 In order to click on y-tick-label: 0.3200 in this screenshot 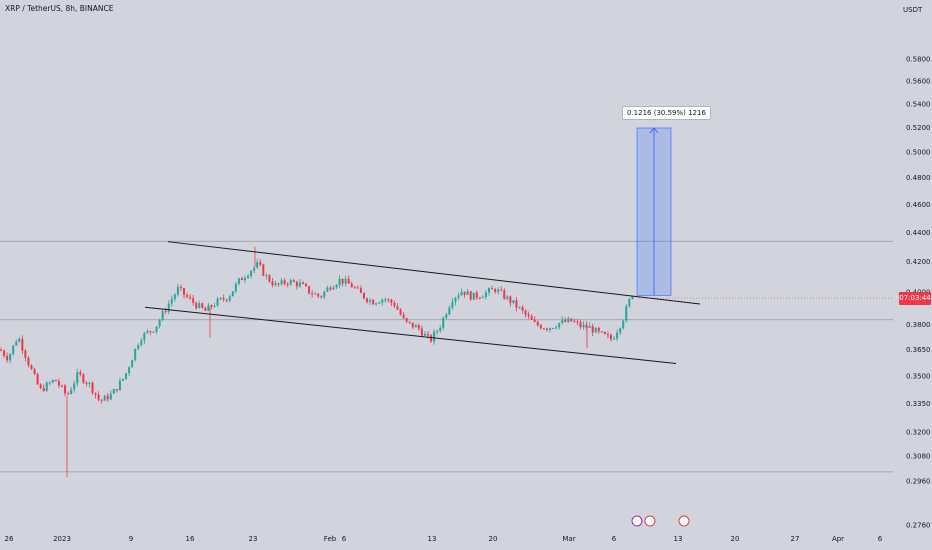, I will do `click(918, 433)`.